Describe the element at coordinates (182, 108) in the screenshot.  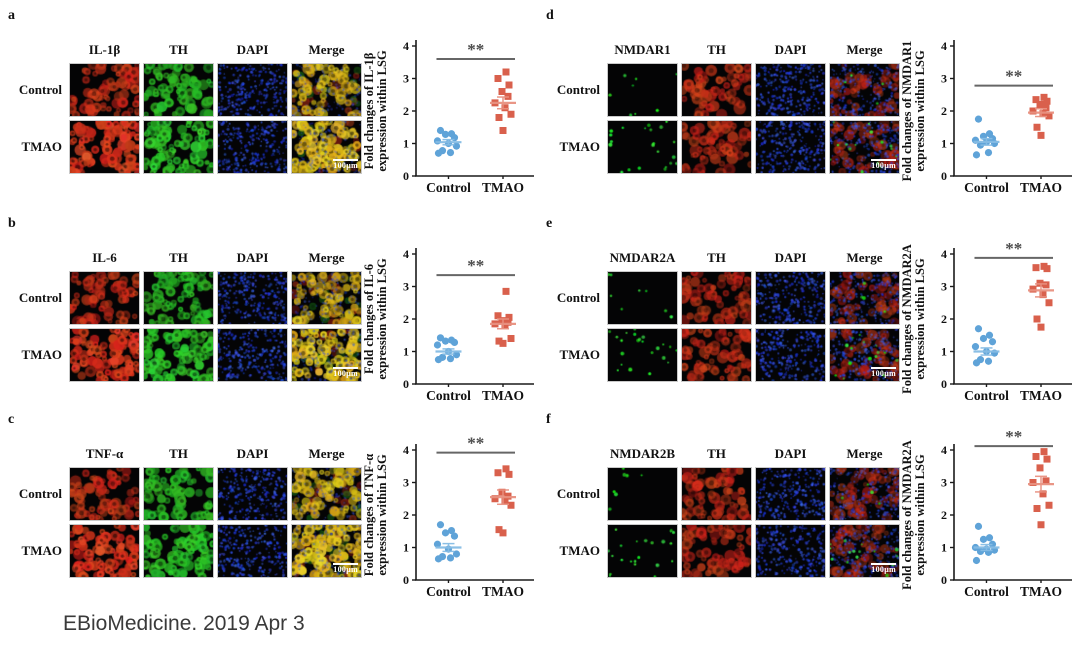
I see `micrograph-grid: IL-1β TH DAPI Merge Control TMAO 100μm` at that location.